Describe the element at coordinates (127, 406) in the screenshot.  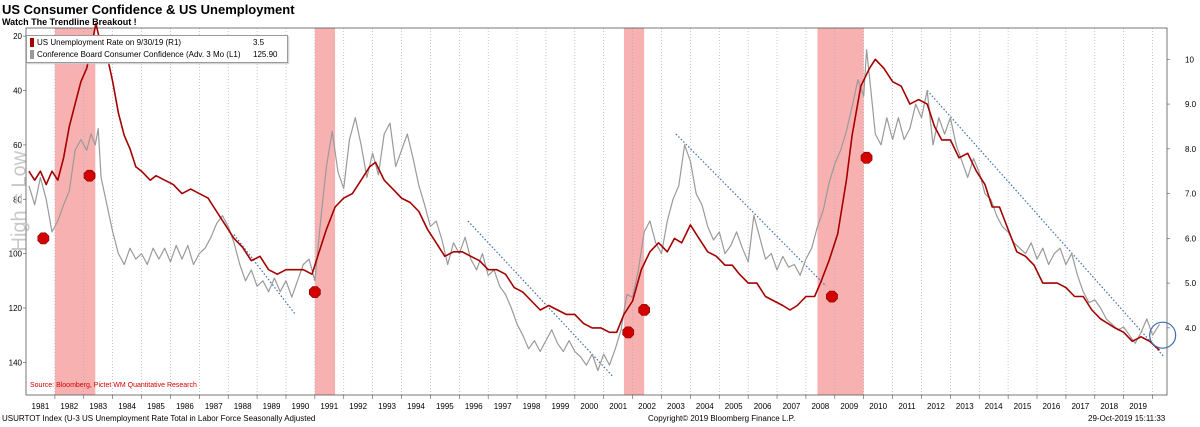
I see `x-tick-label-1984: 1984` at that location.